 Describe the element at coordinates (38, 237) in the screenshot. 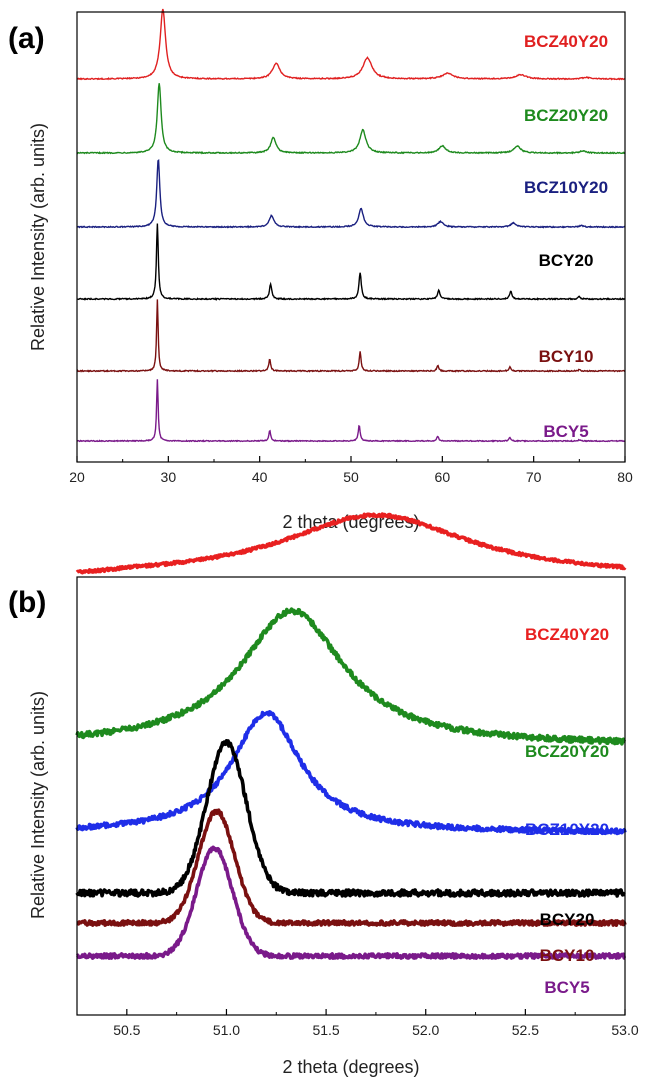

I see `panel-a-y-axis-title: Relative Intensity (arb. units)` at that location.